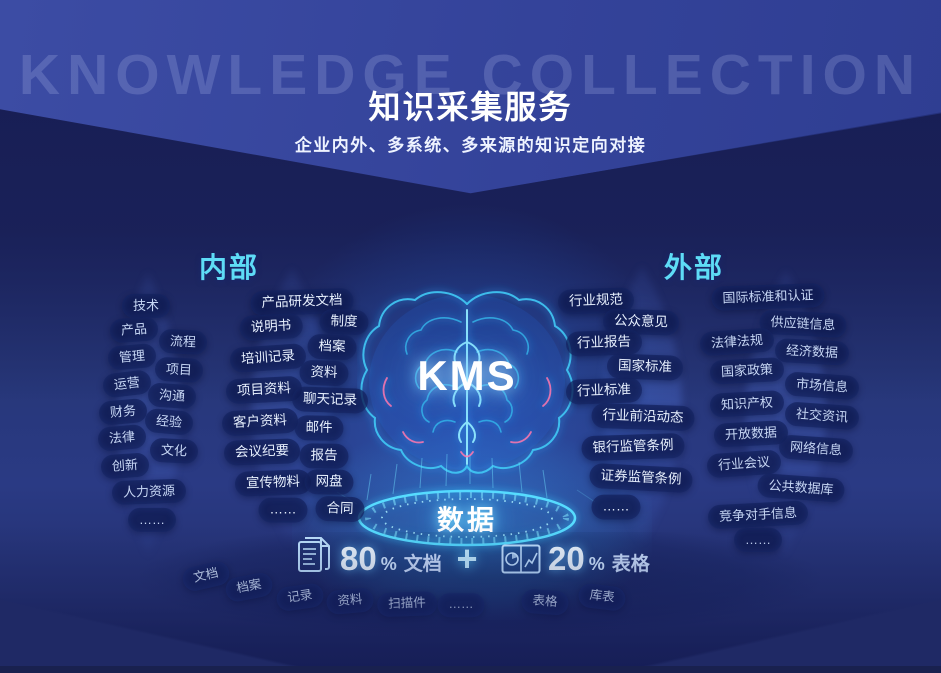  What do you see at coordinates (165, 635) in the screenshot?
I see `bottom-left-corner-shade` at bounding box center [165, 635].